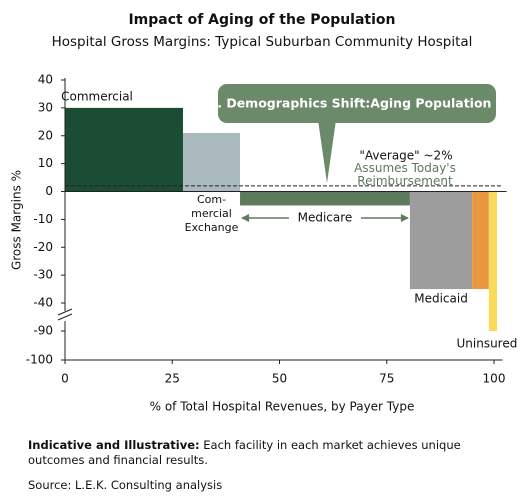  What do you see at coordinates (125, 485) in the screenshot?
I see `source: Source: L.E.K. Consulting analysis` at bounding box center [125, 485].